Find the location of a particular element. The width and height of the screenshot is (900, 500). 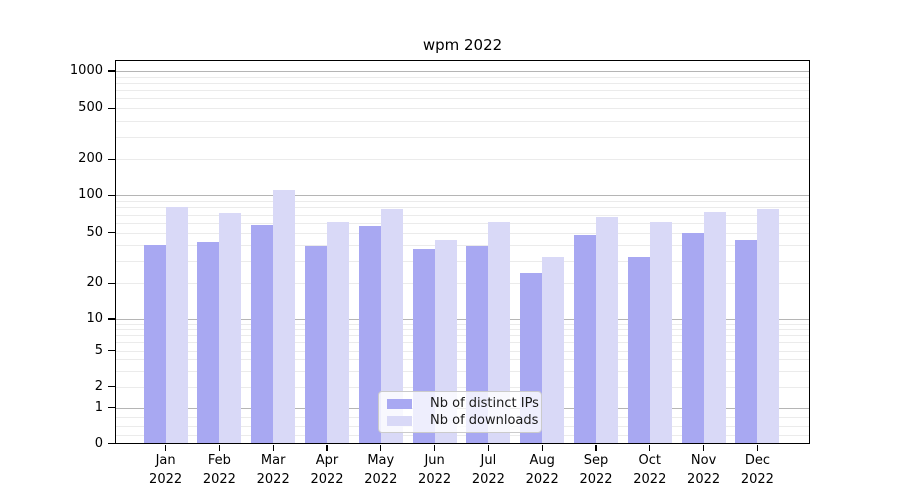

y-axis-tick-label: 5 is located at coordinates (98, 350).